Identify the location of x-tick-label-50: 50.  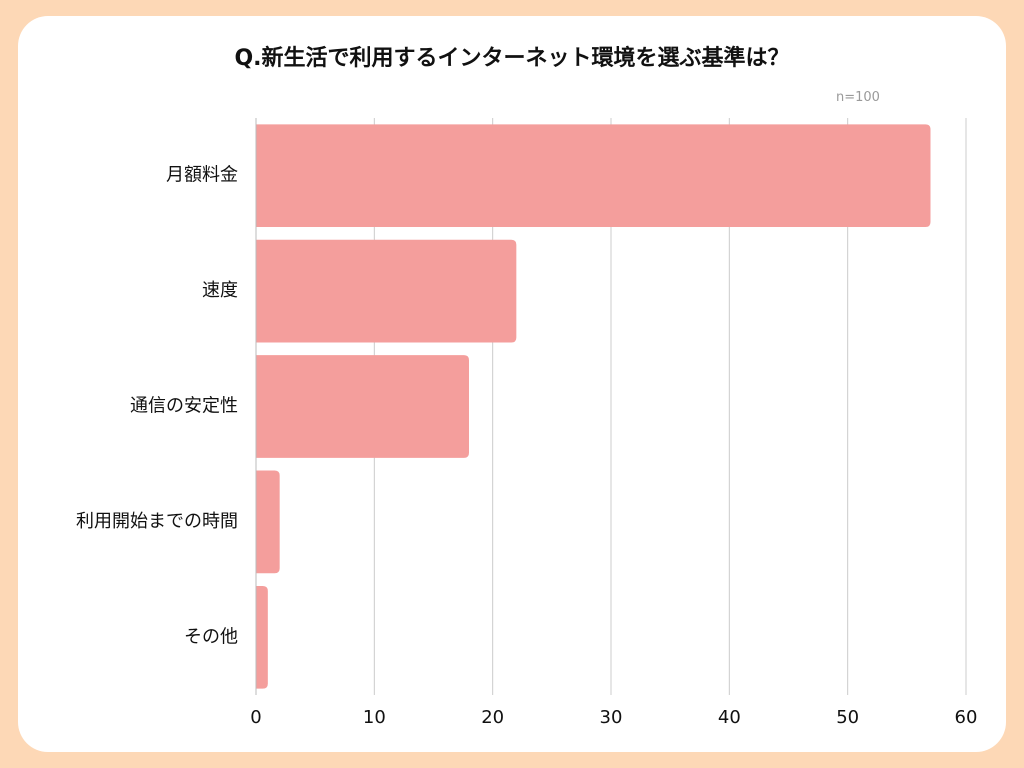
(847, 717).